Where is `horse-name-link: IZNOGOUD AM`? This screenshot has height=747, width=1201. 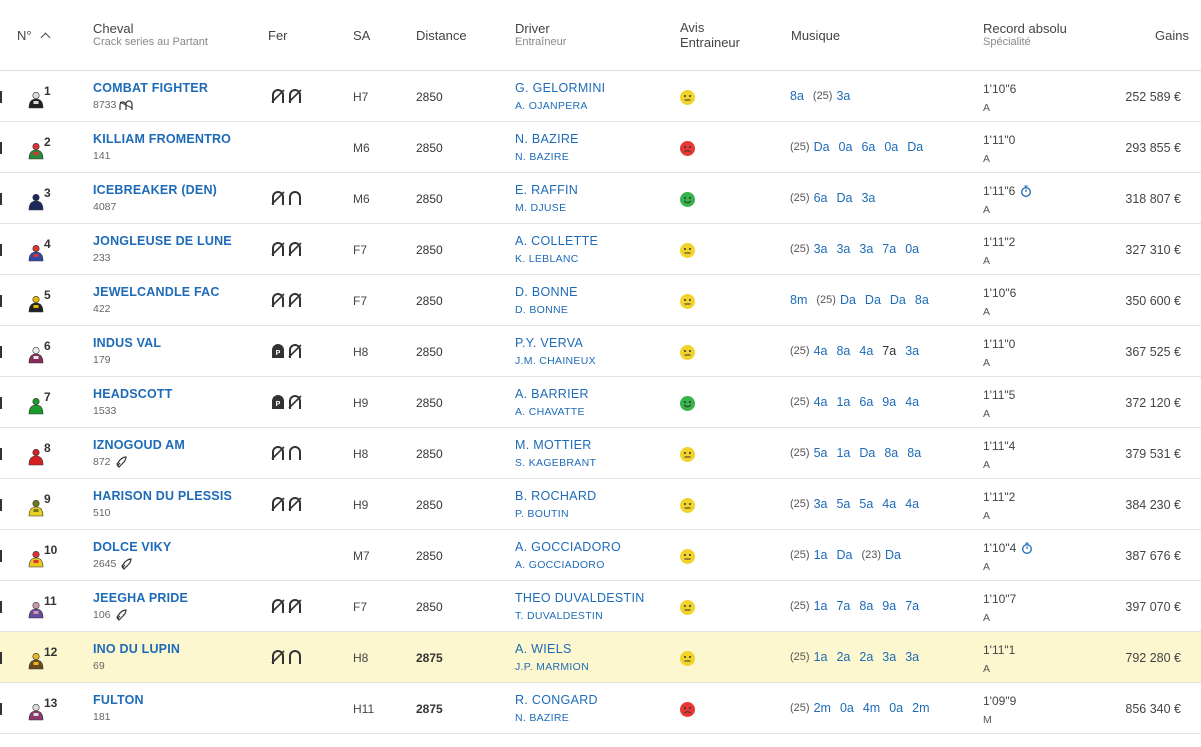 horse-name-link: IZNOGOUD AM is located at coordinates (139, 445).